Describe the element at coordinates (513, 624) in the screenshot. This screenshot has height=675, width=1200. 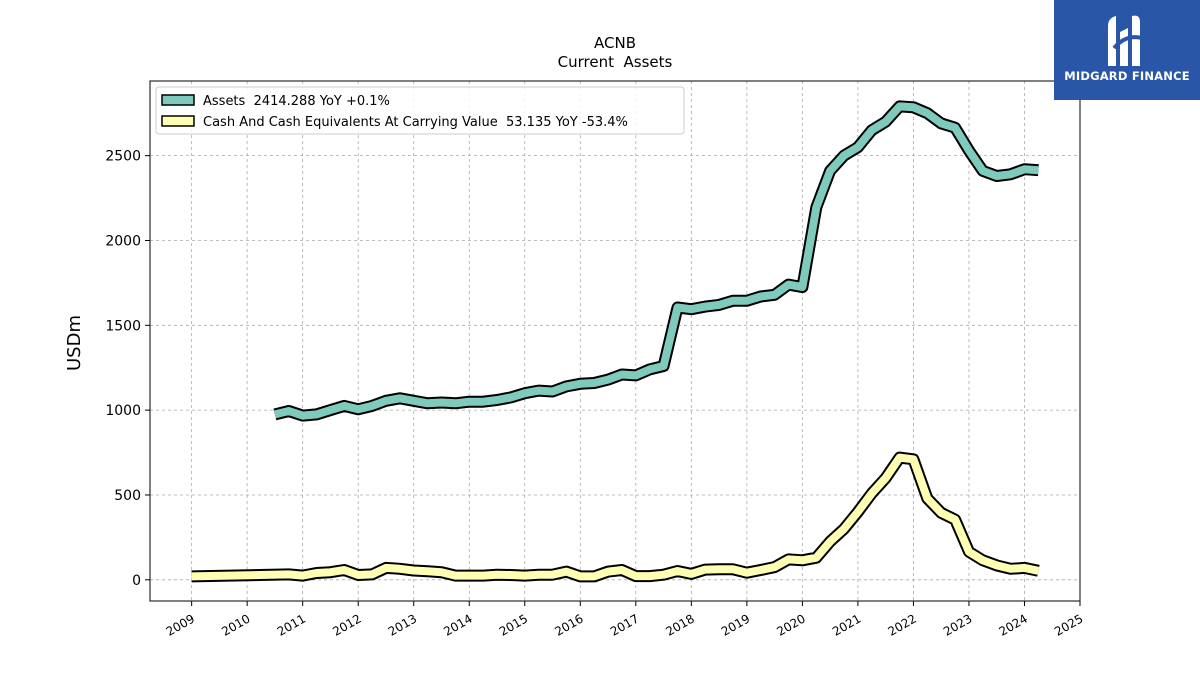
I see `x-tick-label: 2015` at that location.